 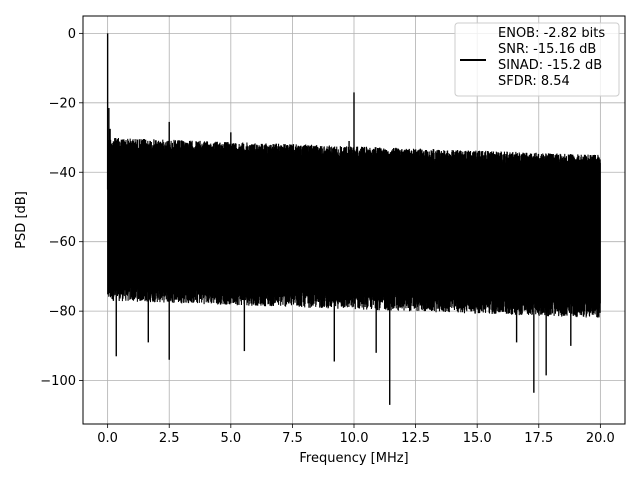 What do you see at coordinates (62, 242) in the screenshot?
I see `y-tick-label: −60` at bounding box center [62, 242].